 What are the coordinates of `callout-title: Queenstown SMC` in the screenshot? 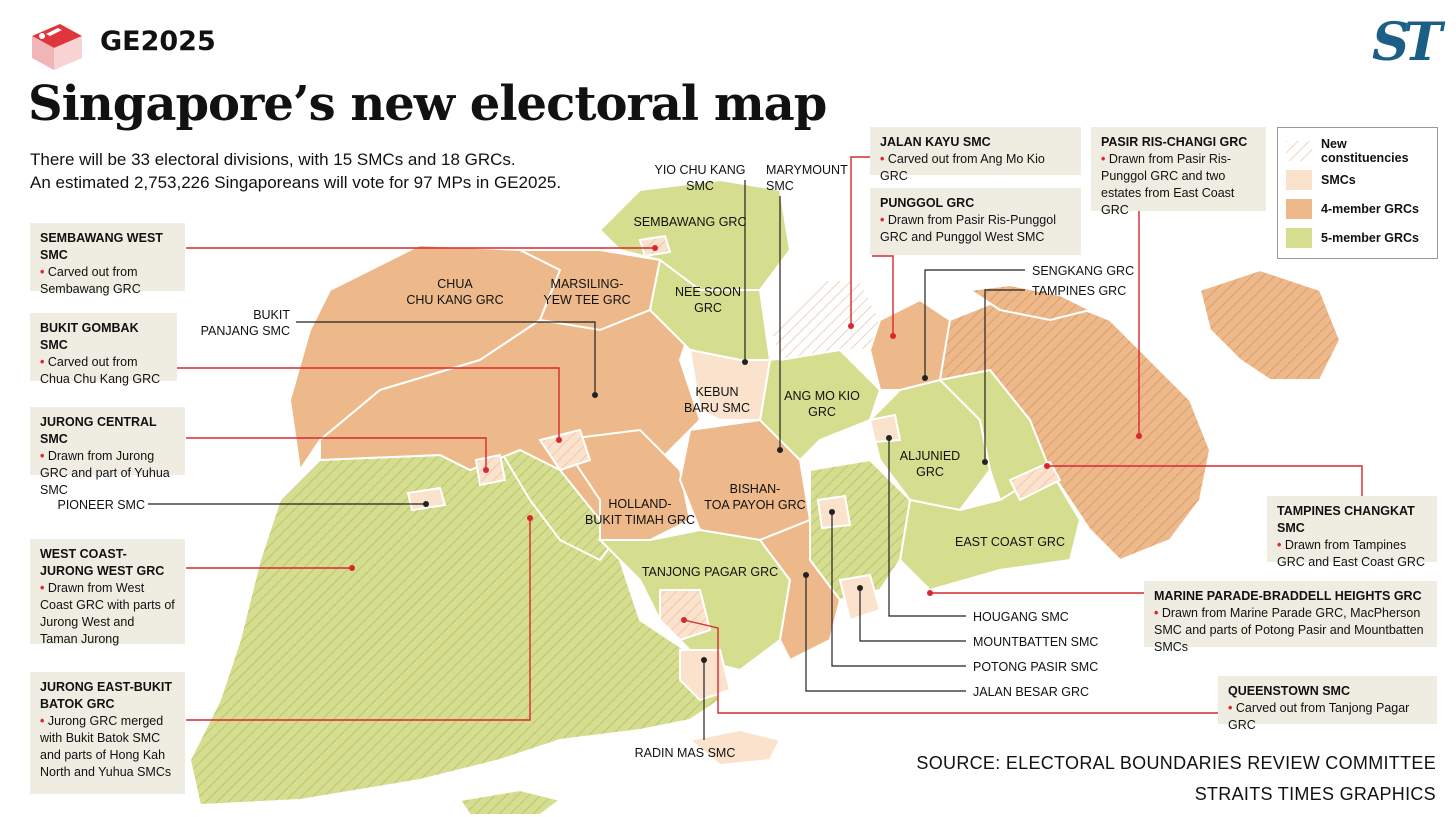 It's located at (1289, 691).